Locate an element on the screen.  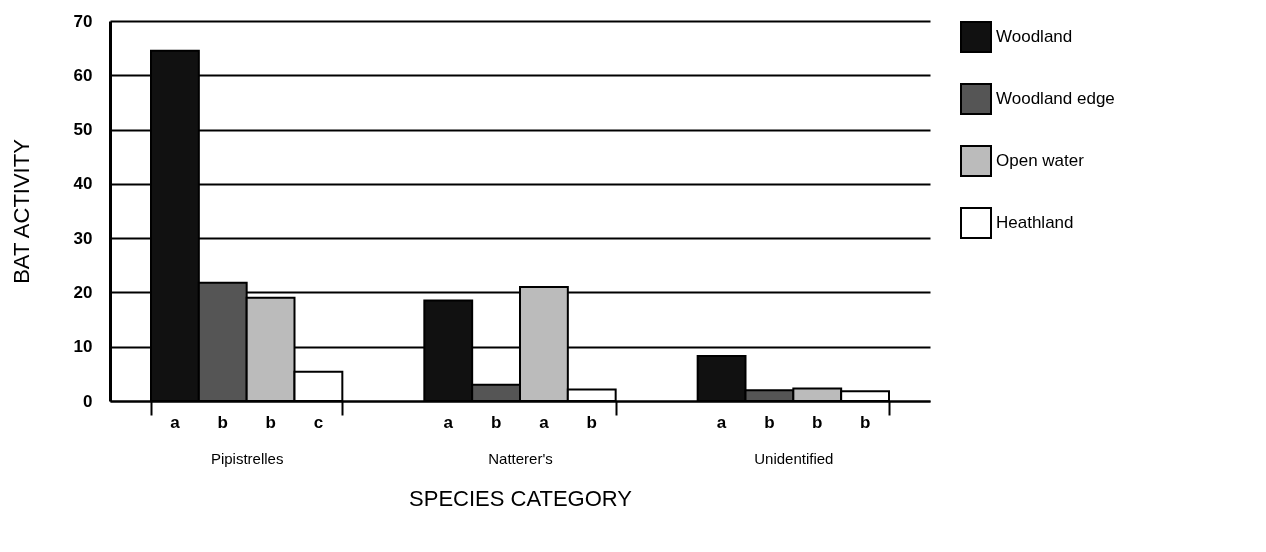
y-tick-label: 10 is located at coordinates (83, 347).